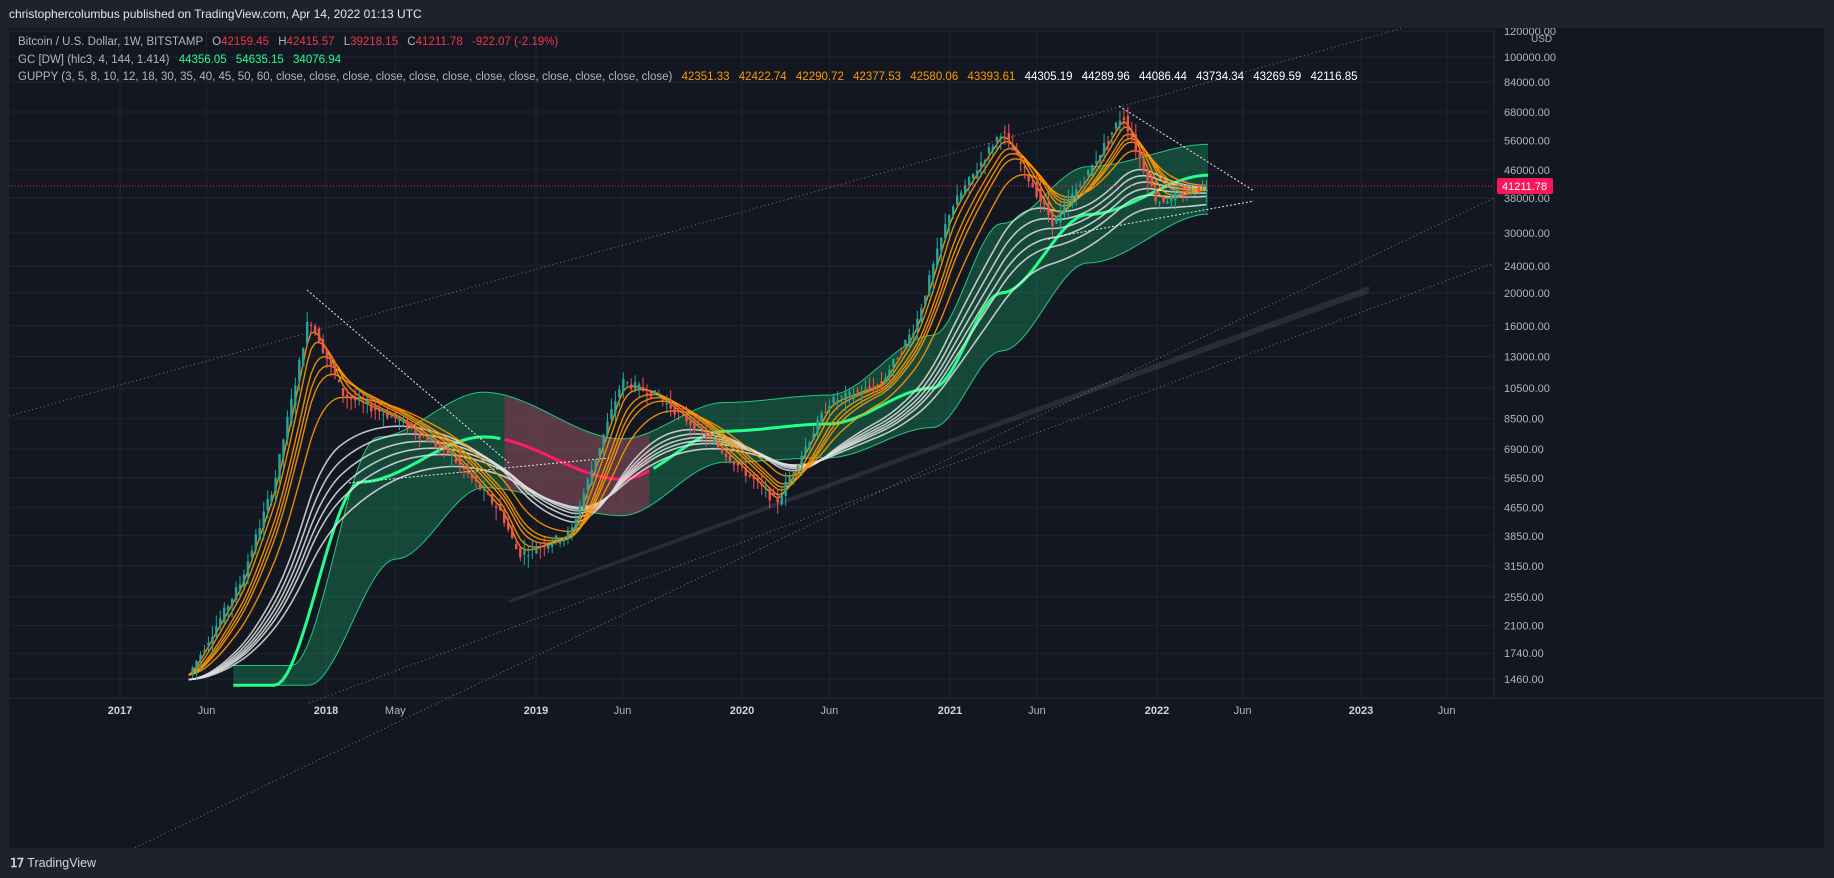  I want to click on legend-gc-value: 54635.15, so click(259, 59).